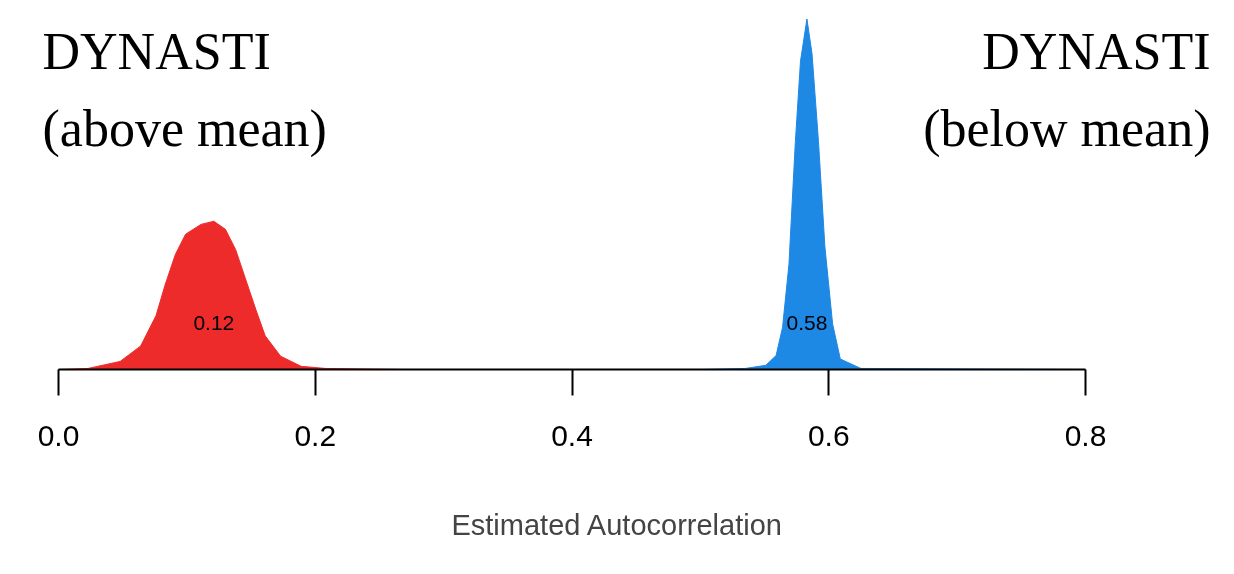 The image size is (1234, 574). I want to click on x-tick-label: 0.8, so click(1085, 435).